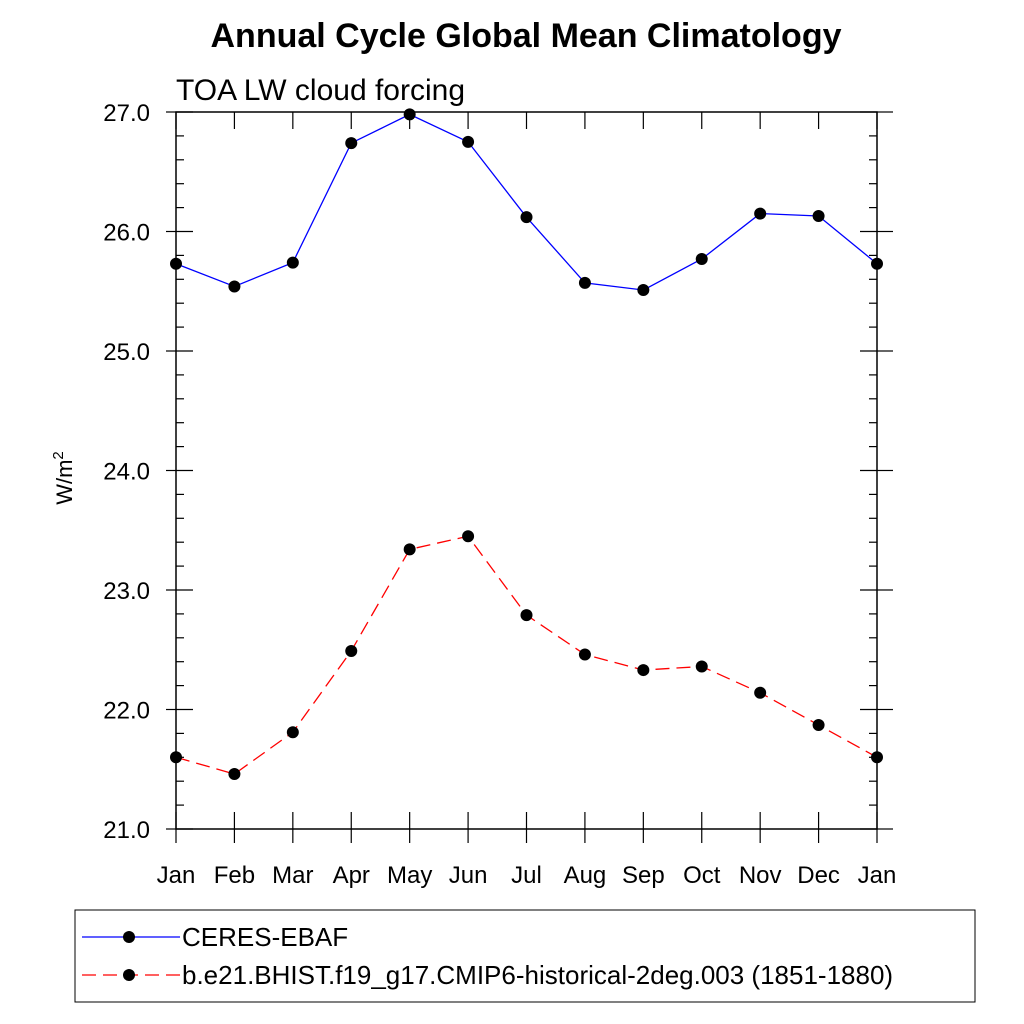  I want to click on y-tick-label: 21.0, so click(126, 830).